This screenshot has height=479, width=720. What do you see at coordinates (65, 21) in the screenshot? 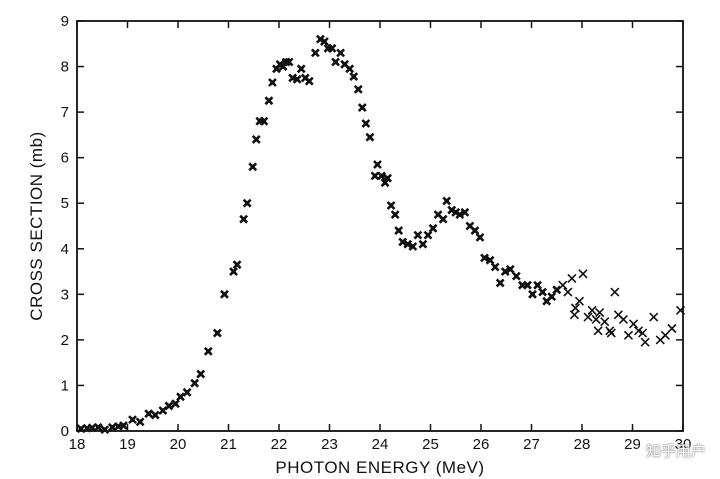
I see `y-tick-label: 9` at bounding box center [65, 21].